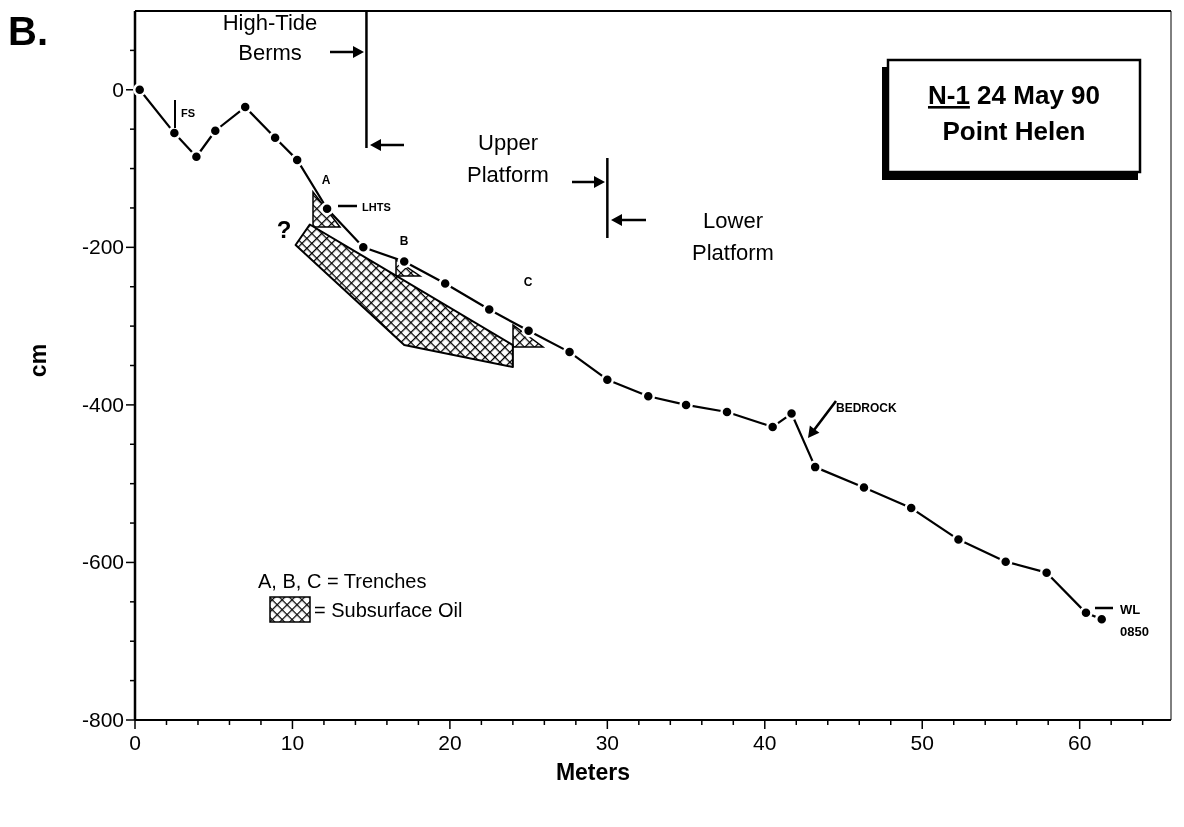  Describe the element at coordinates (1134, 620) in the screenshot. I see `annotation: WL 0850` at that location.